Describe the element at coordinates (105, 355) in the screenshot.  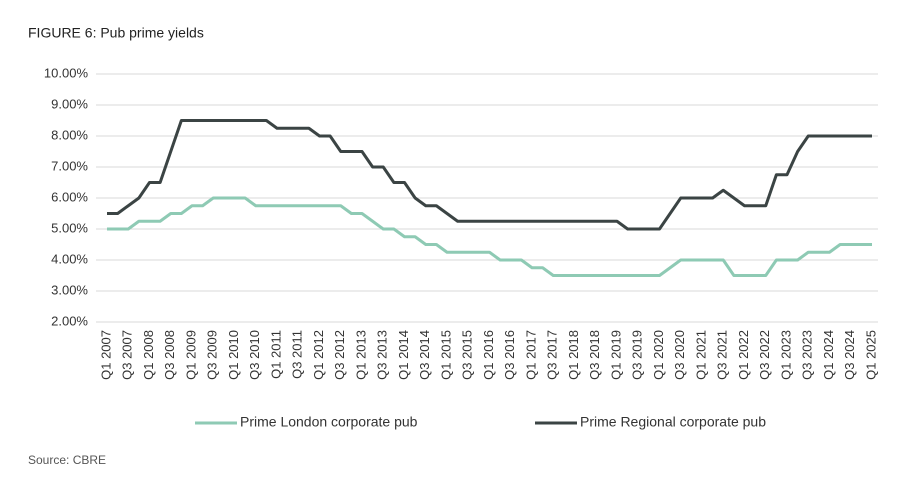
I see `x-tick-label: Q1 2007` at that location.